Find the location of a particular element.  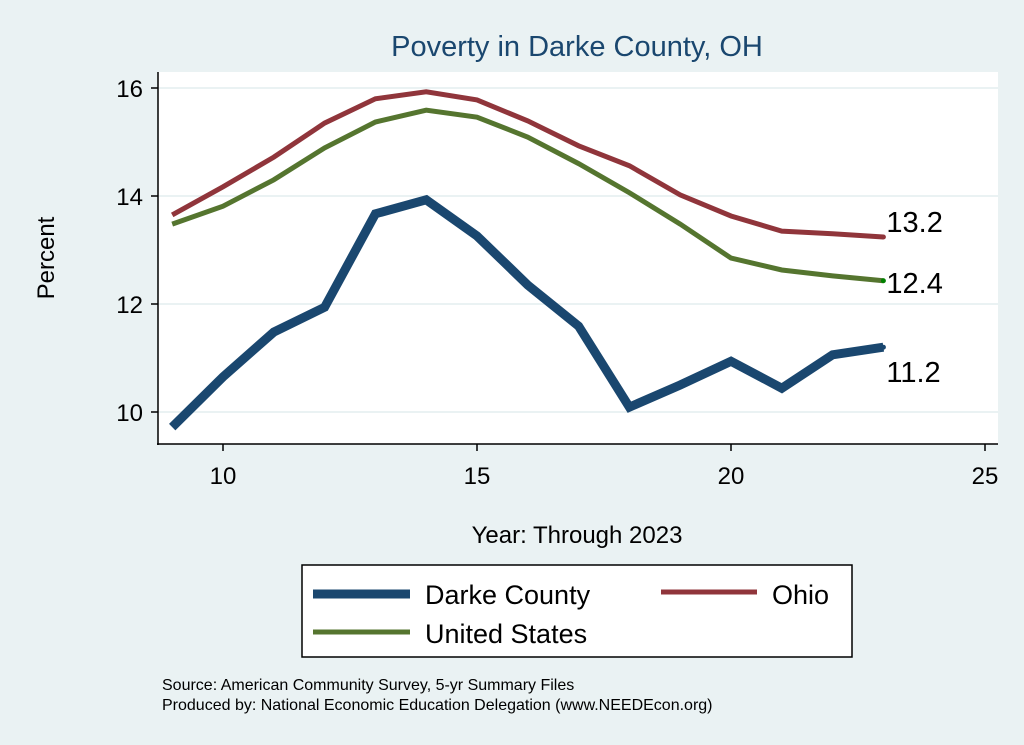

x-tick-label: 10 is located at coordinates (223, 476).